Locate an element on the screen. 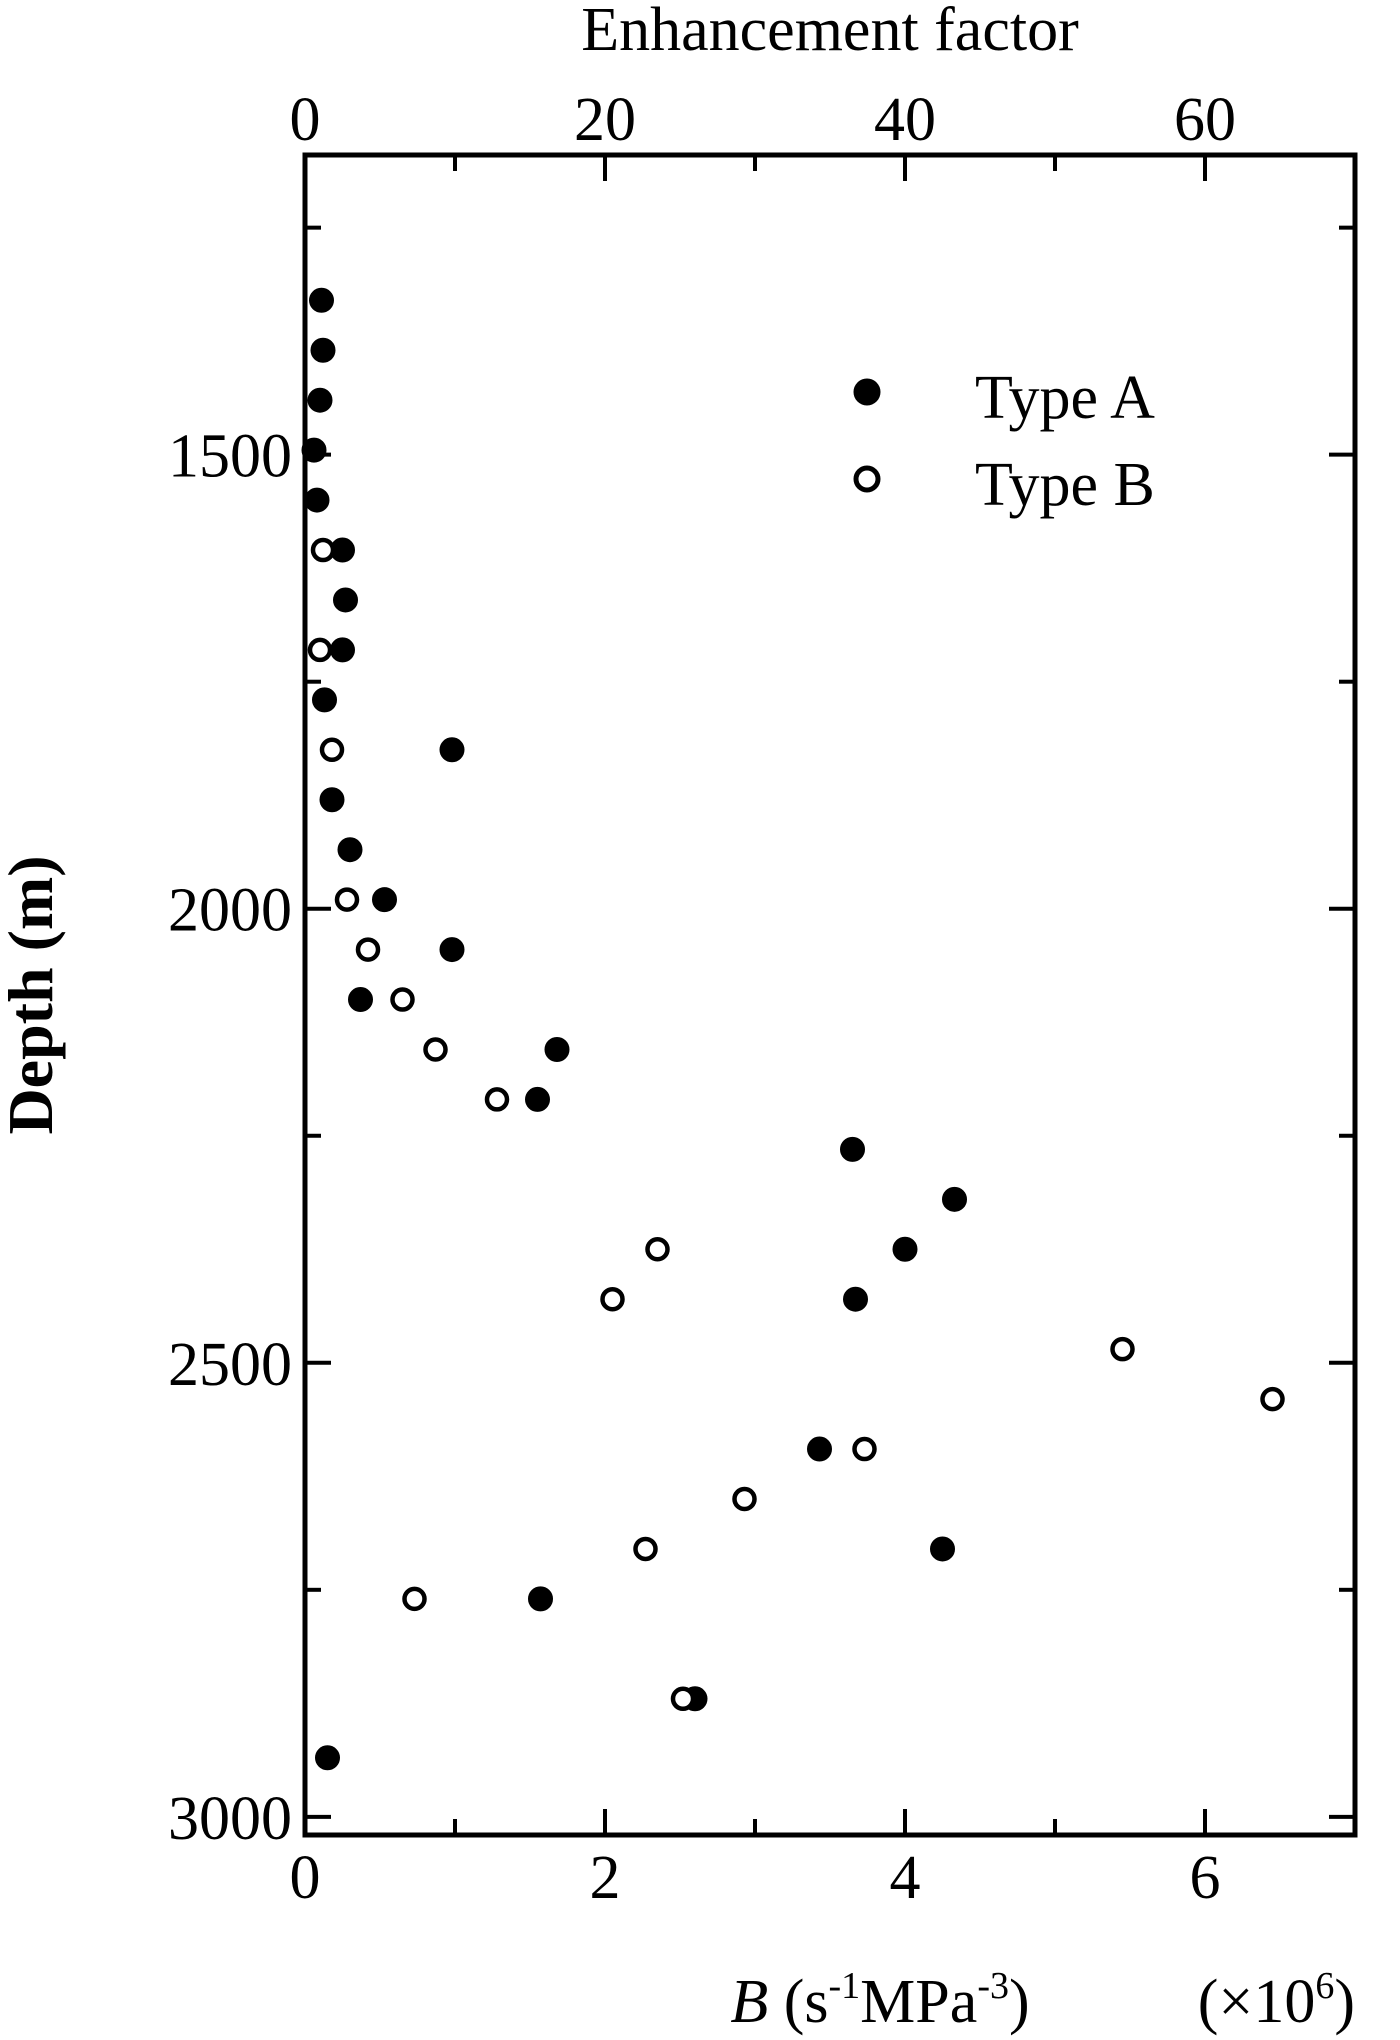  x-bottom-axis-unit-open: (s is located at coordinates (798, 2002).